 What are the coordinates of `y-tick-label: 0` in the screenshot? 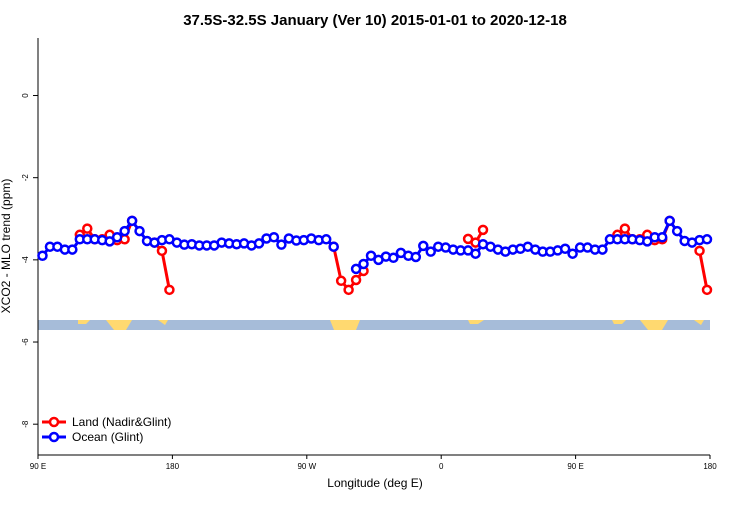 It's located at (25, 95).